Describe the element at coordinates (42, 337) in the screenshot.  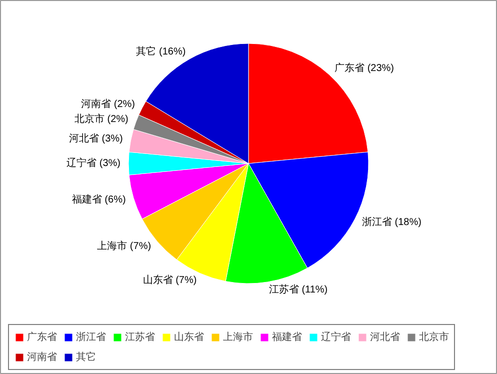
I see `legend-label: 广东省` at that location.